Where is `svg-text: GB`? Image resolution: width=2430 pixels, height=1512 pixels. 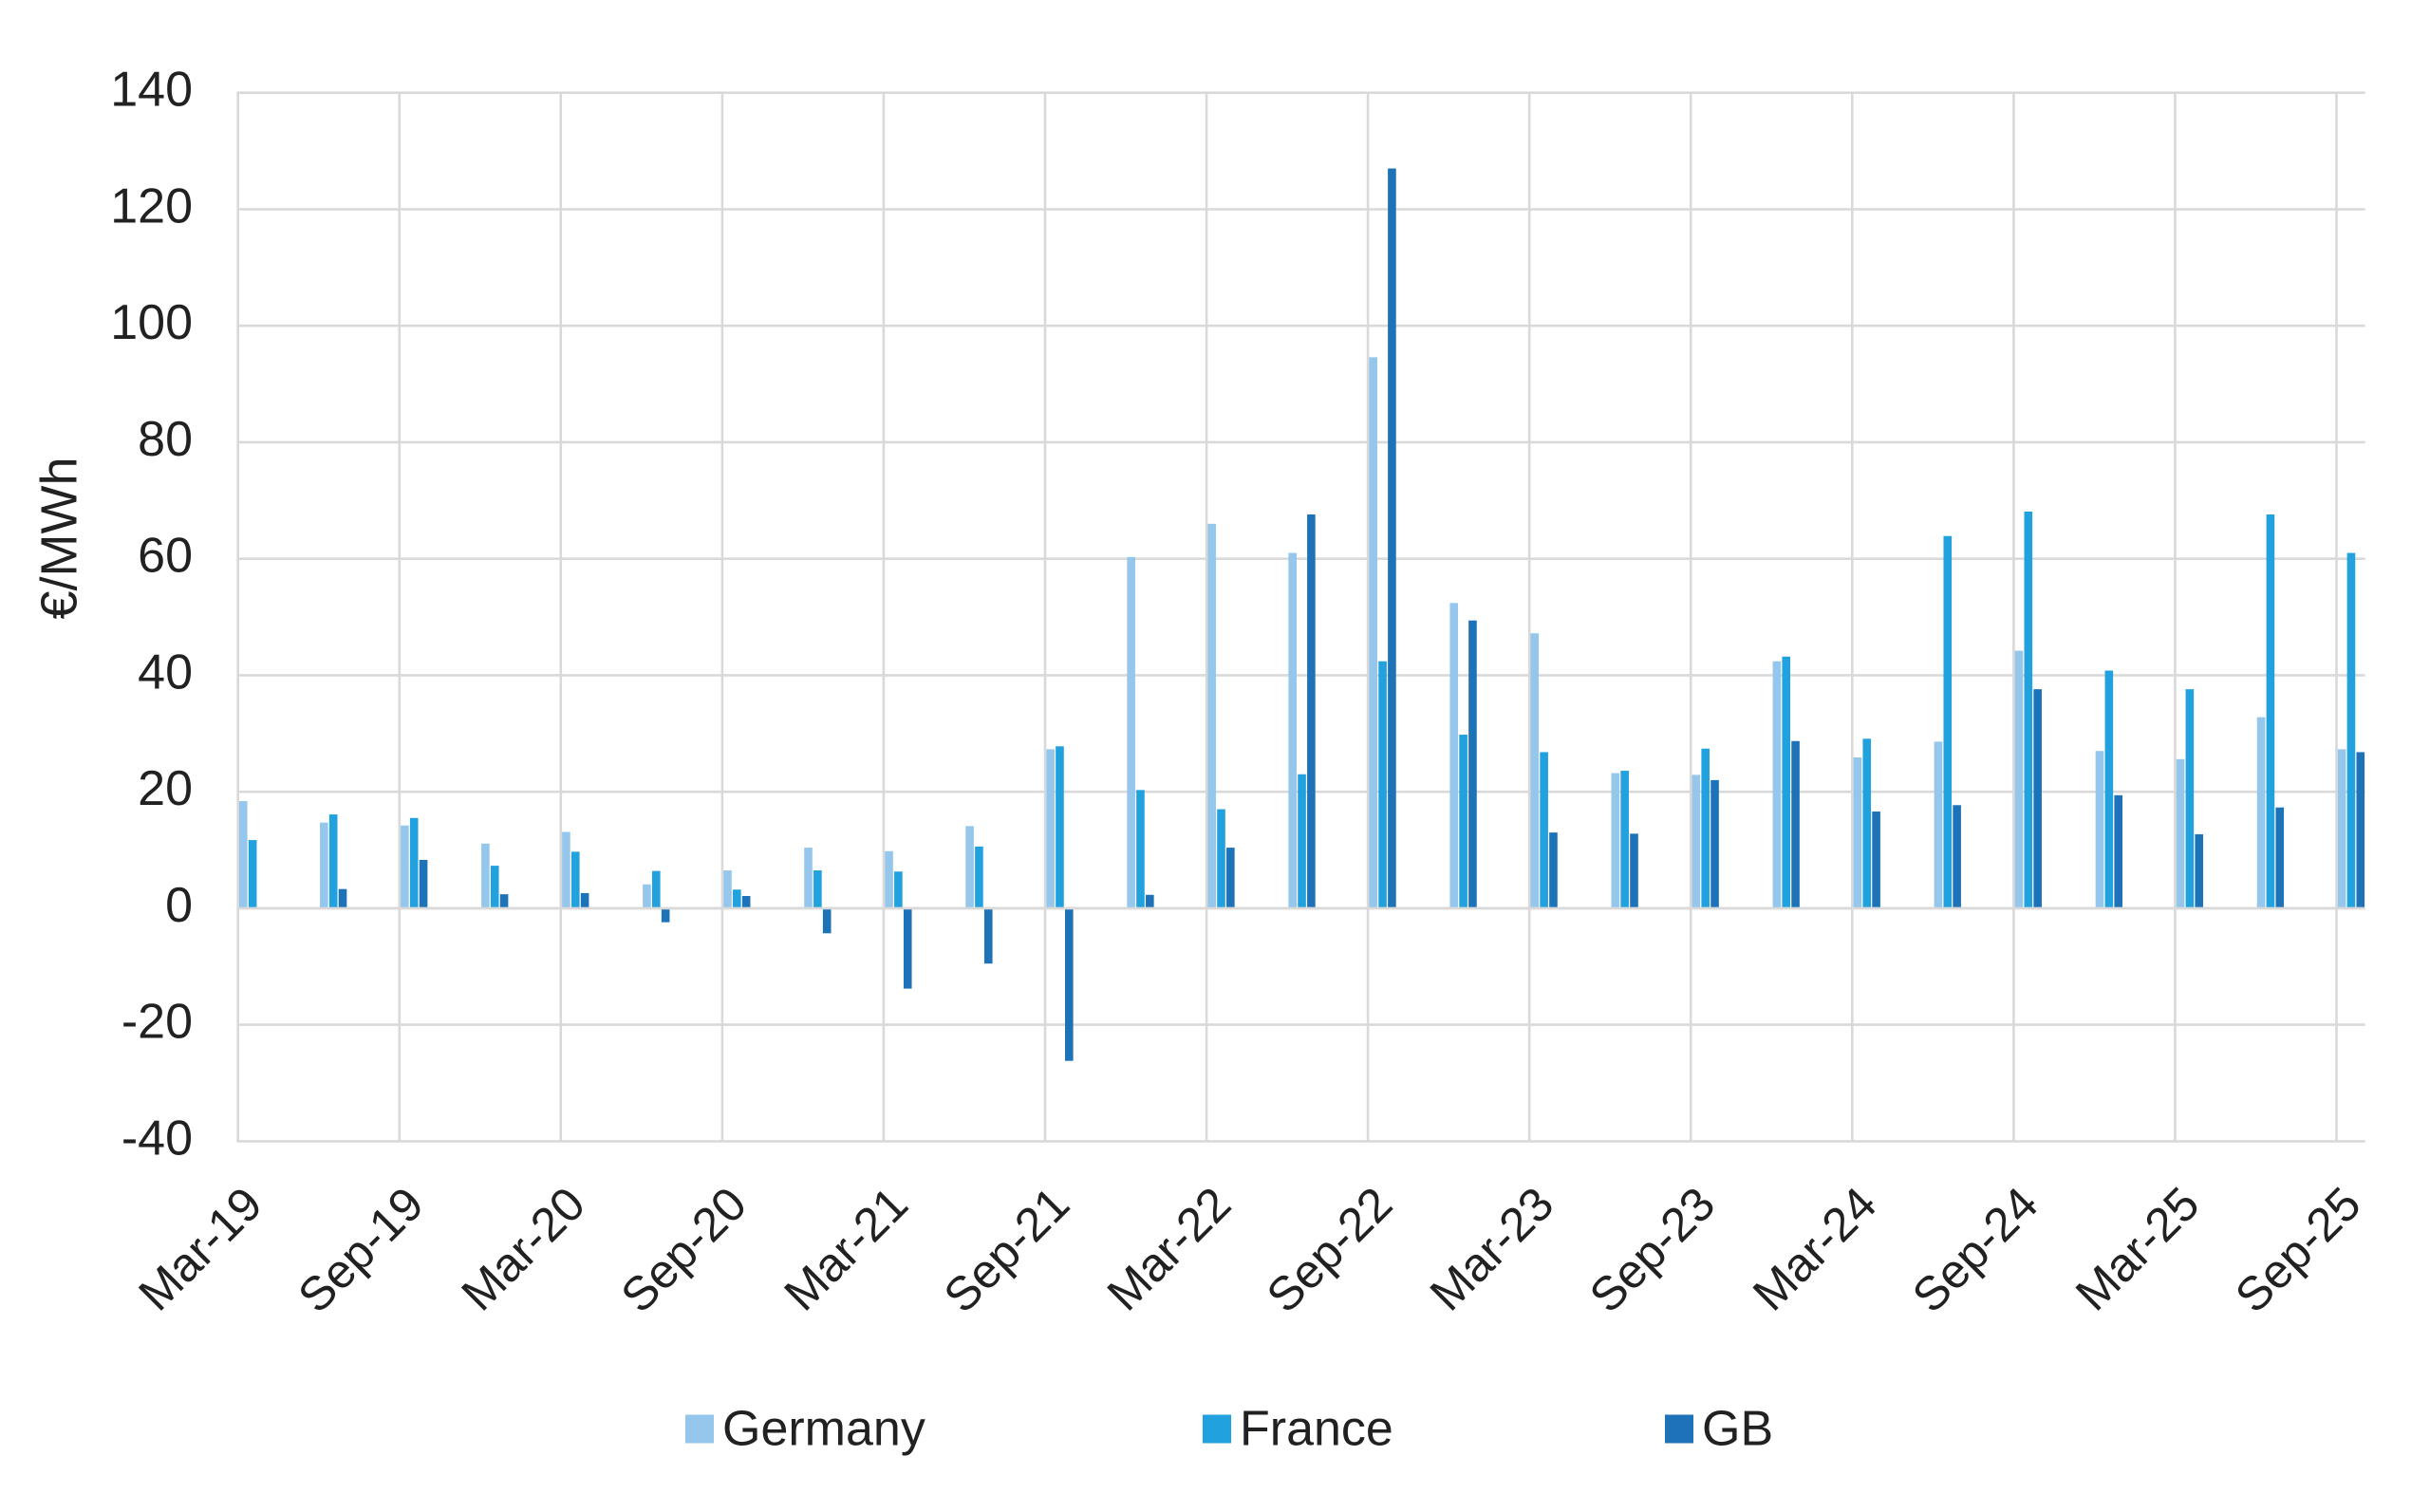 svg-text: GB is located at coordinates (1738, 1429).